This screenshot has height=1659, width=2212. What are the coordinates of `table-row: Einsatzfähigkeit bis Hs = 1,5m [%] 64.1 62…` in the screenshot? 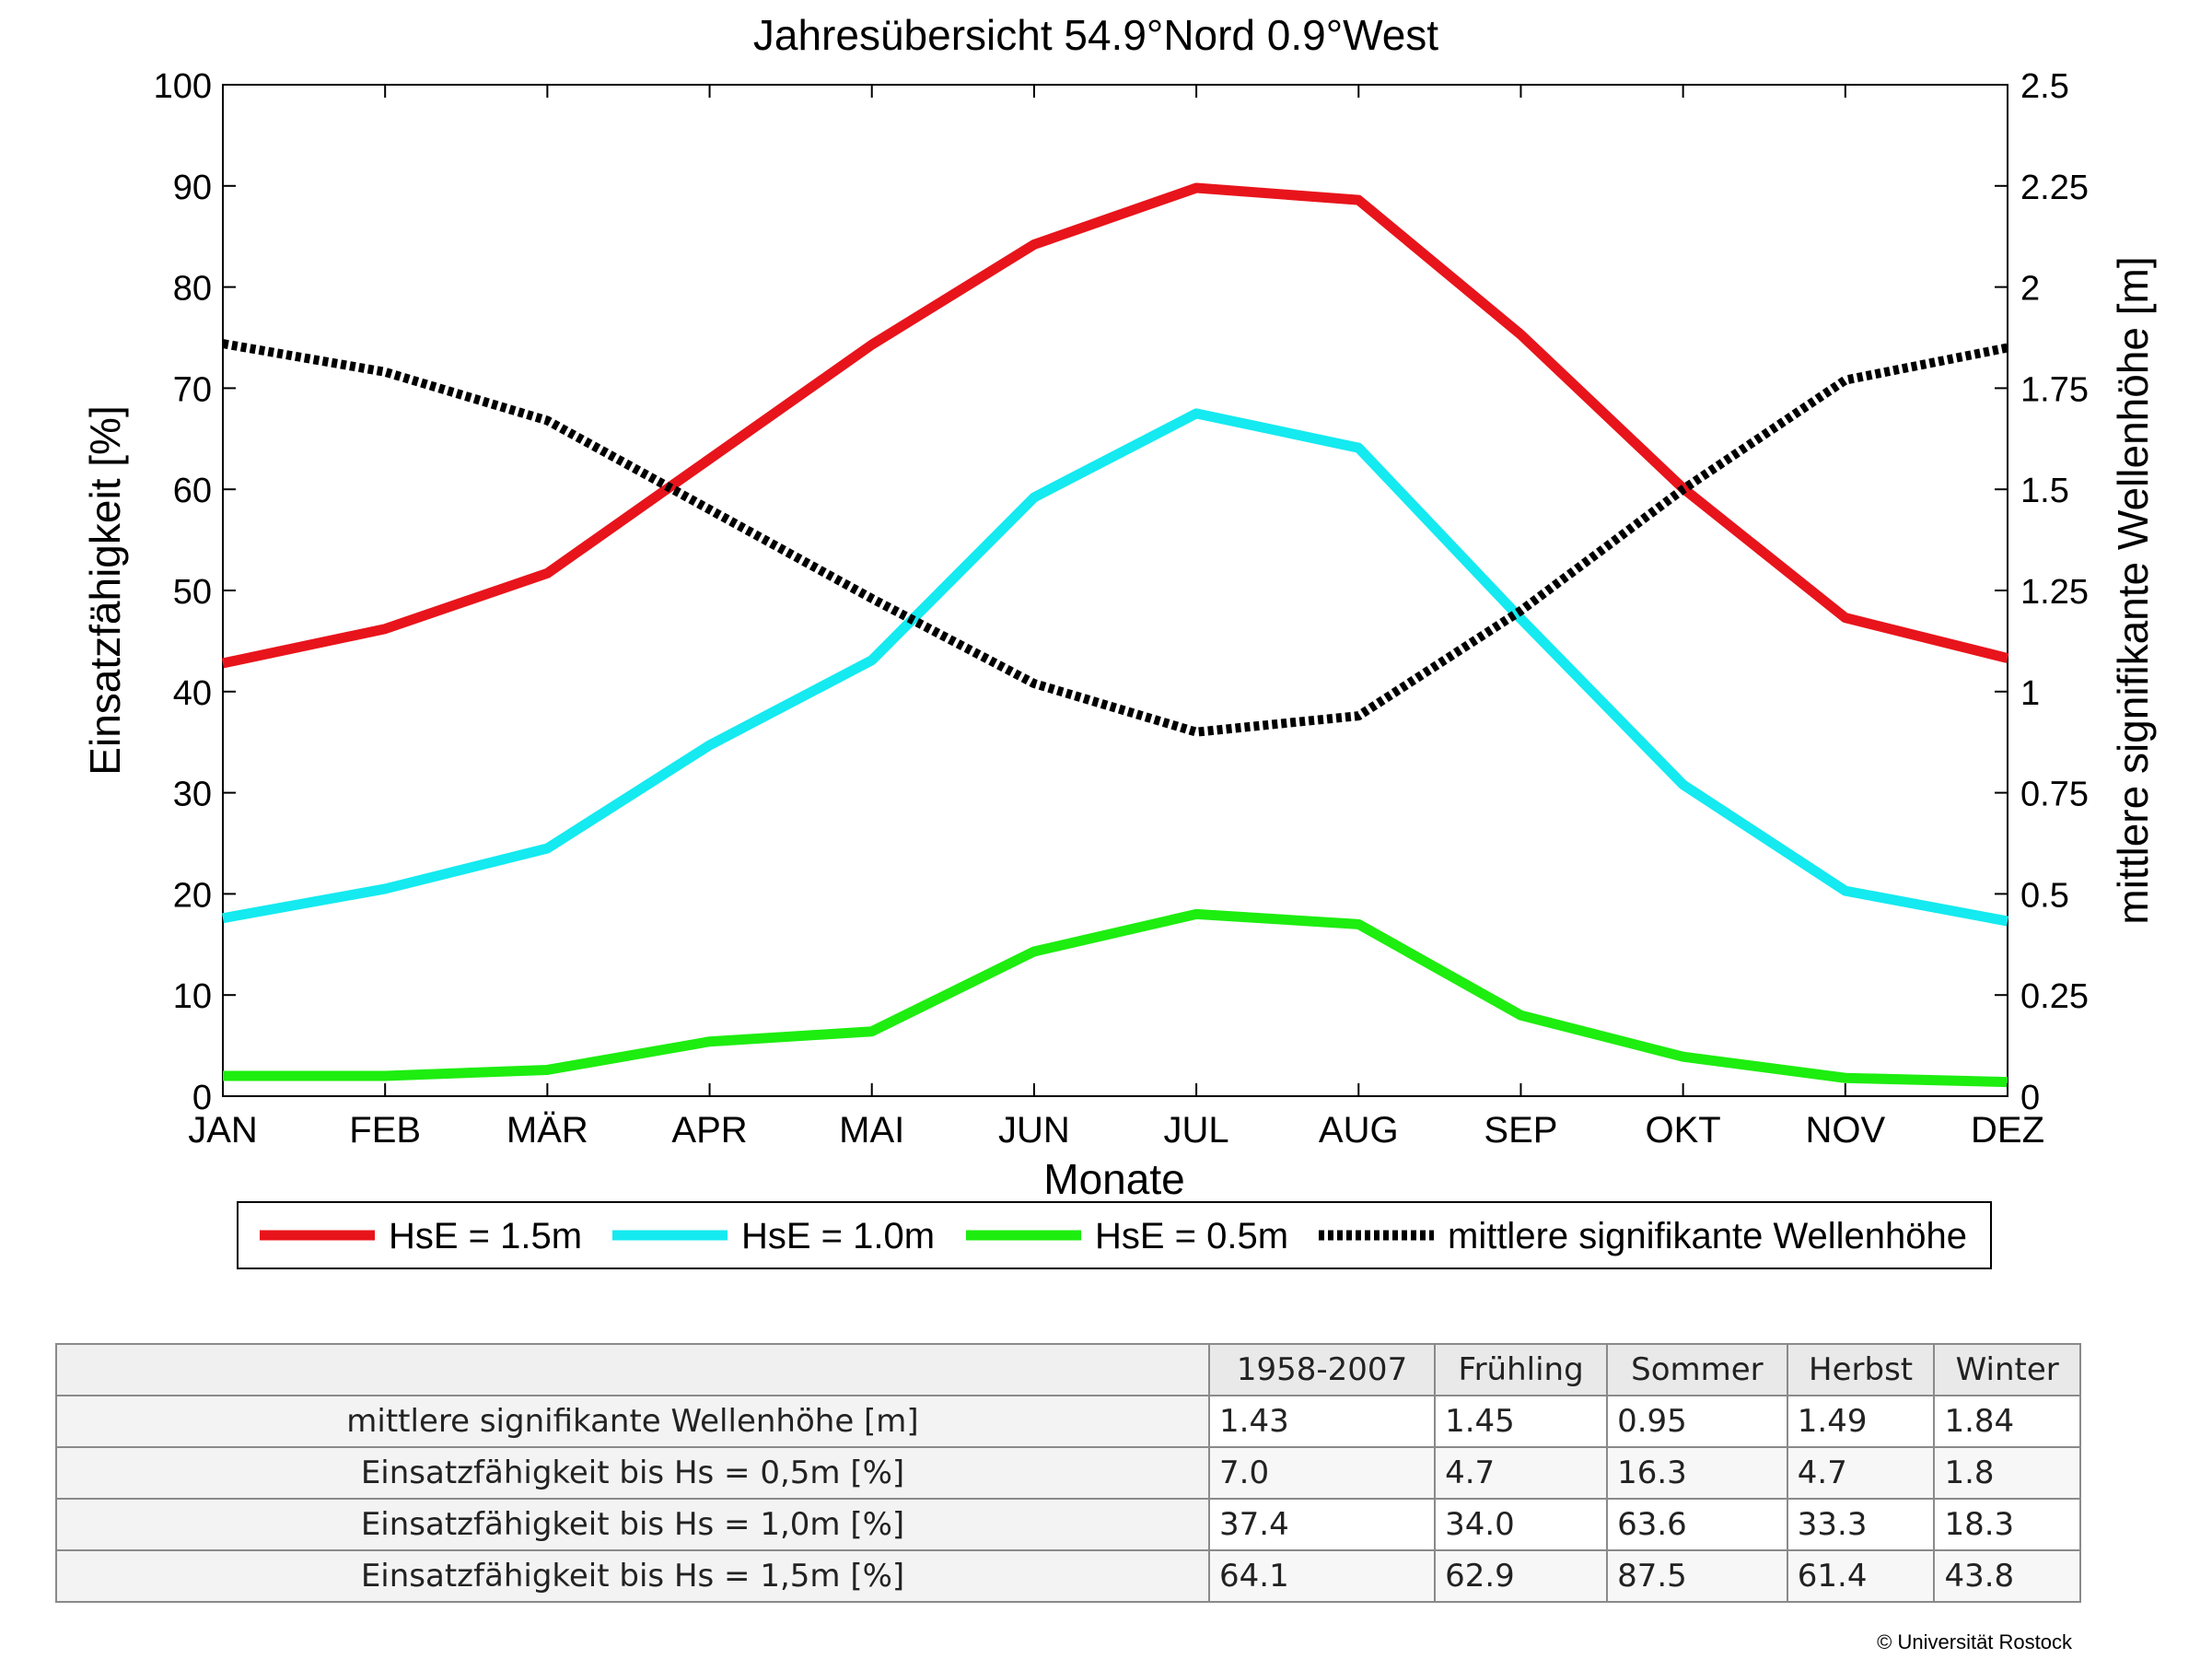 It's located at (1068, 1576).